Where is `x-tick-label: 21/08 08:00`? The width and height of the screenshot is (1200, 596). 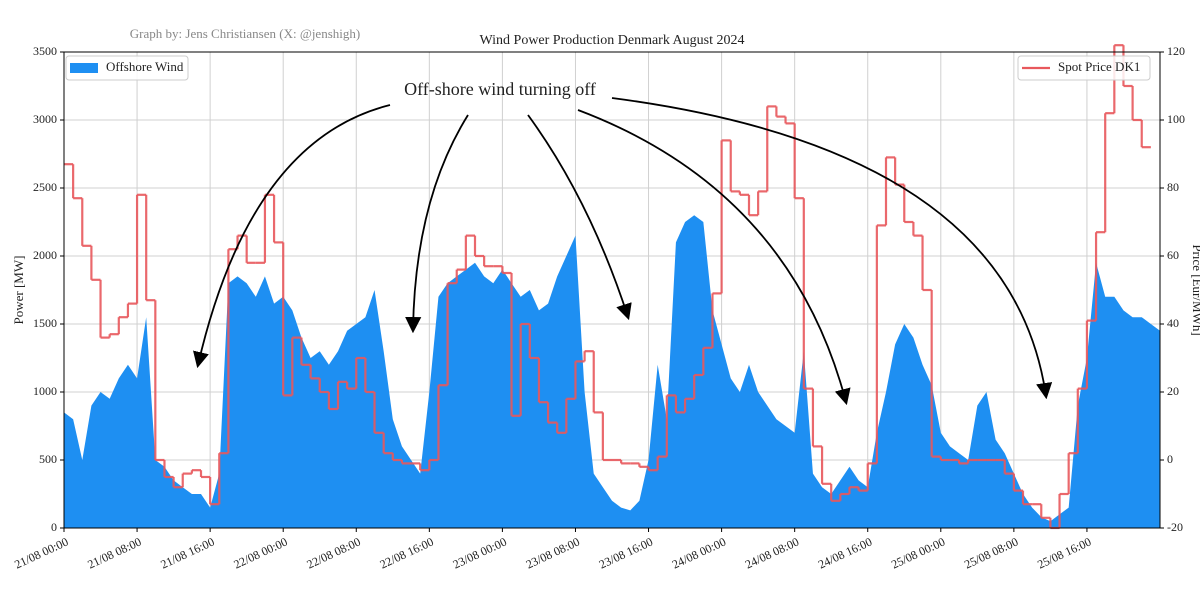 x-tick-label: 21/08 08:00 is located at coordinates (114, 553).